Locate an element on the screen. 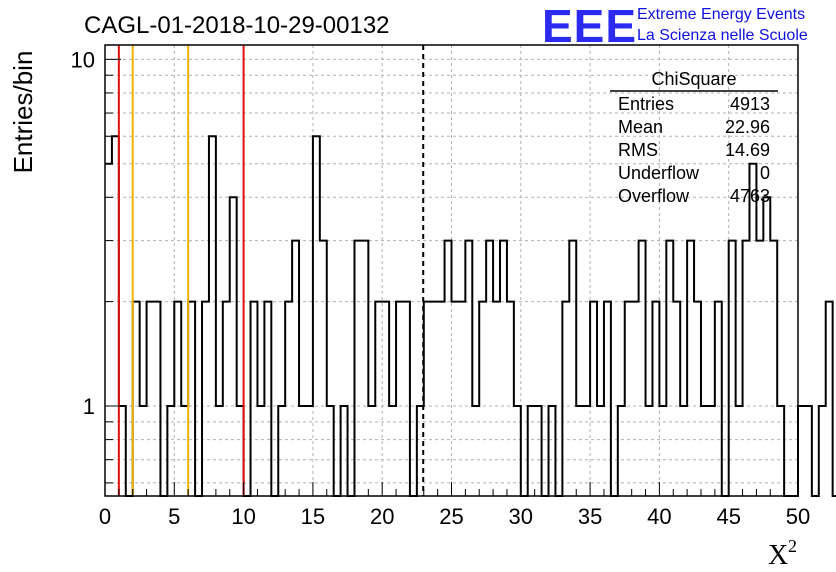 Image resolution: width=836 pixels, height=572 pixels. x-axis-label: X 2 is located at coordinates (782, 553).